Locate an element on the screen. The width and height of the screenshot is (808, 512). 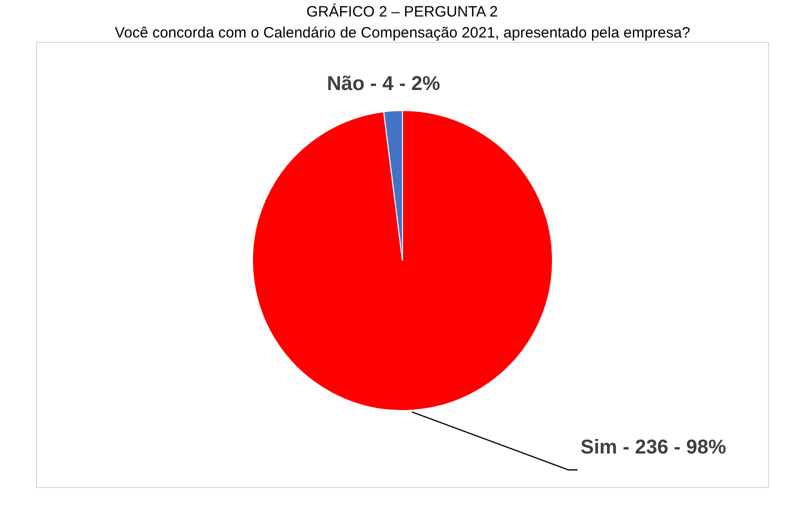
chart-subtitle: Você concorda com o Calendário de Compensação 2021, apresentado pela empresa? is located at coordinates (402, 33).